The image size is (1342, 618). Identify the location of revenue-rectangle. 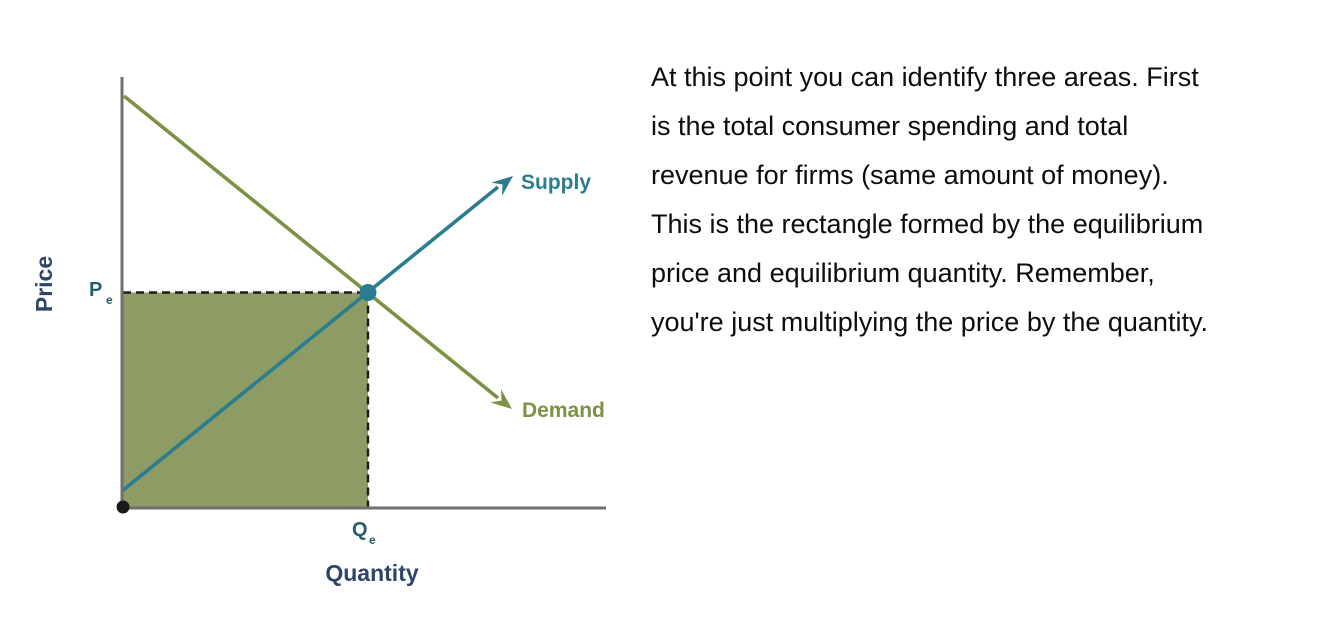
(245, 399).